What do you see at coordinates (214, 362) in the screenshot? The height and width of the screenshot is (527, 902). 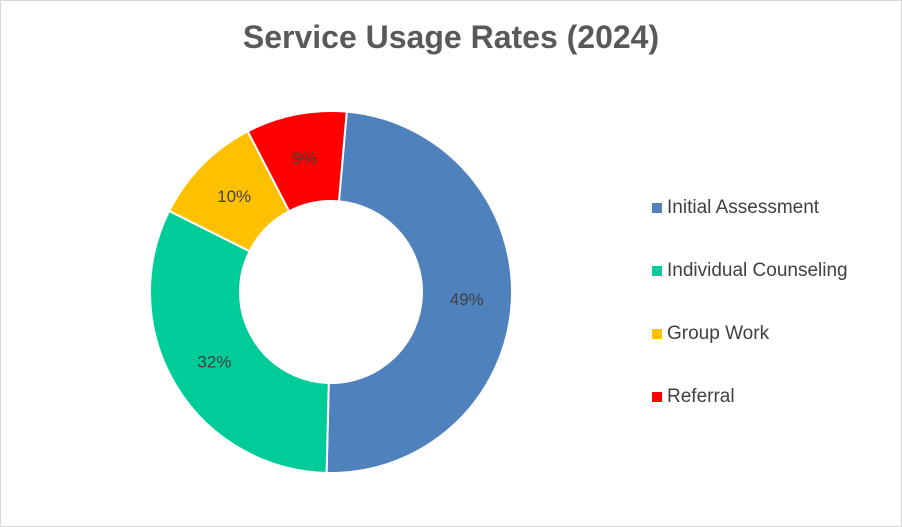 I see `data-label-individual-counseling: 32%` at bounding box center [214, 362].